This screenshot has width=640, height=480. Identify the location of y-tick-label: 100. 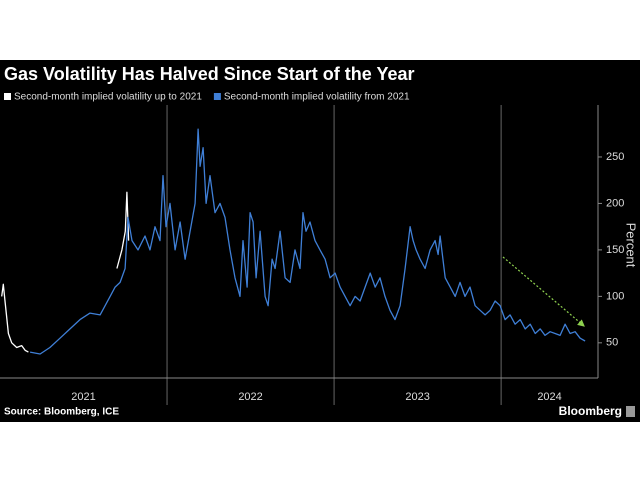
(615, 296).